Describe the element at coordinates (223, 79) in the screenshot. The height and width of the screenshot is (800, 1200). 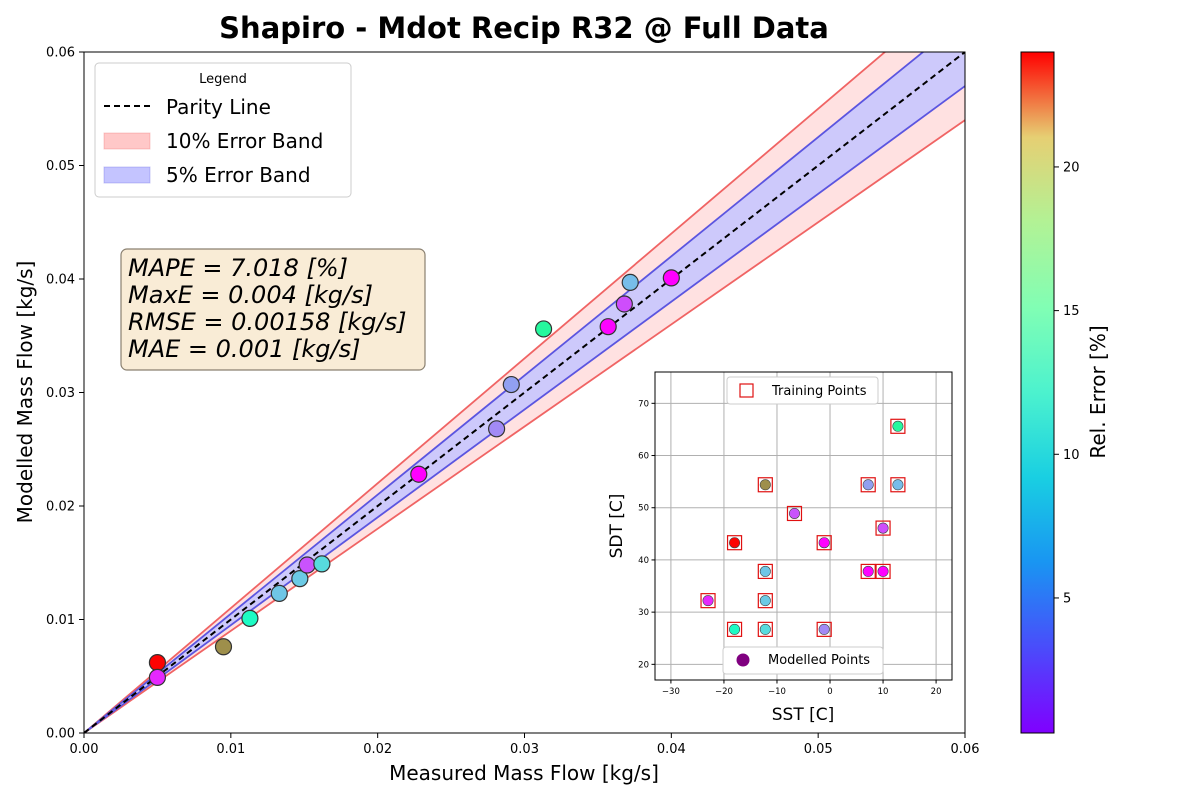
I see `legend-title: Legend` at that location.